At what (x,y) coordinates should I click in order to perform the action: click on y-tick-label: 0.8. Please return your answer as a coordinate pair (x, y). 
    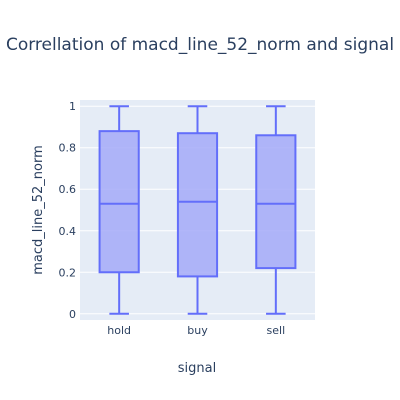
    Looking at the image, I should click on (68, 148).